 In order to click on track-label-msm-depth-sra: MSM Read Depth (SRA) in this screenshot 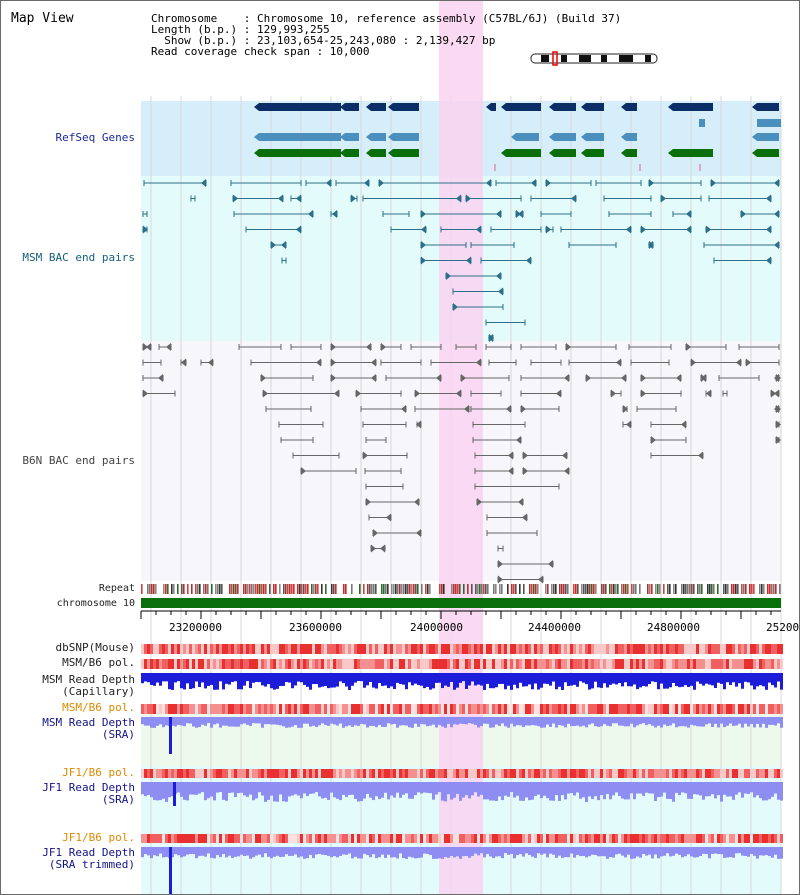, I will do `click(88, 728)`.